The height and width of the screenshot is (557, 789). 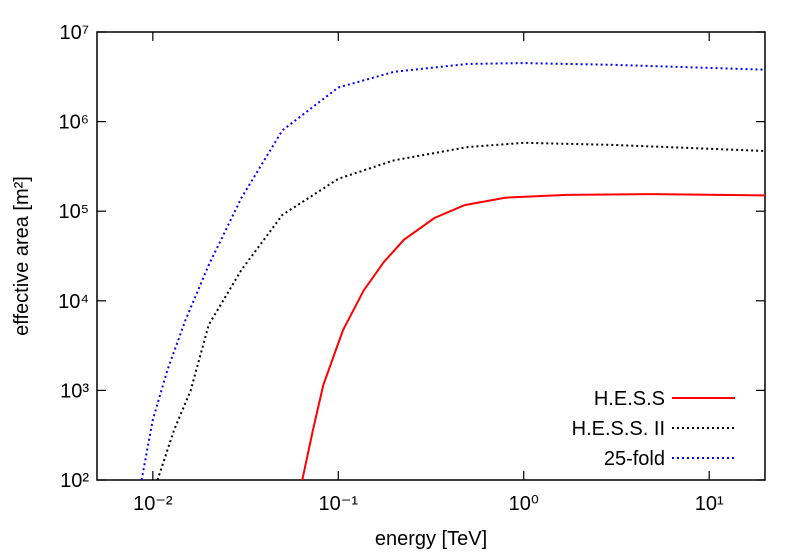 I want to click on y-tick-label: 10⁶, so click(x=74, y=123).